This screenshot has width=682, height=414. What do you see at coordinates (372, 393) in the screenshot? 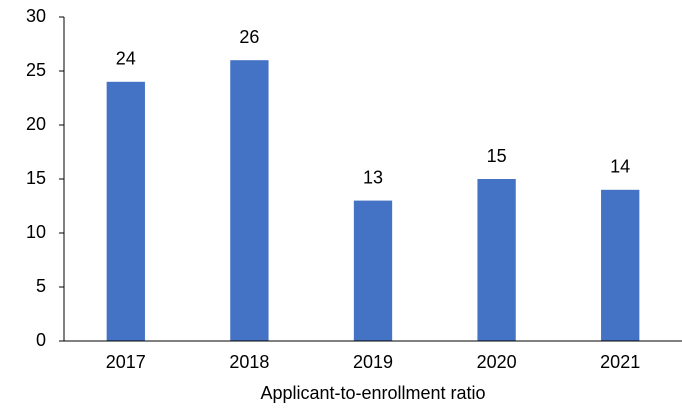
I see `x-axis-label: Applicant-to-enrollment ratio` at bounding box center [372, 393].